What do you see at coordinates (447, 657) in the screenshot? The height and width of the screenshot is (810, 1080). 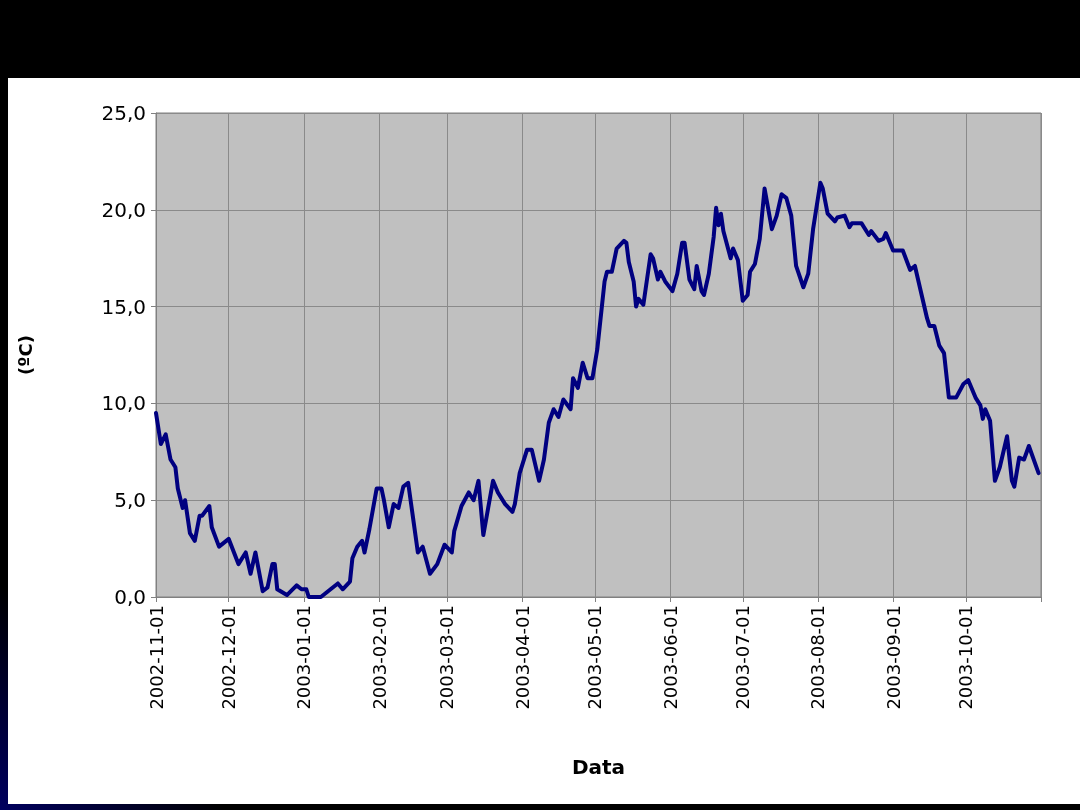 I see `x-tick-label: 2003-03-01` at bounding box center [447, 657].